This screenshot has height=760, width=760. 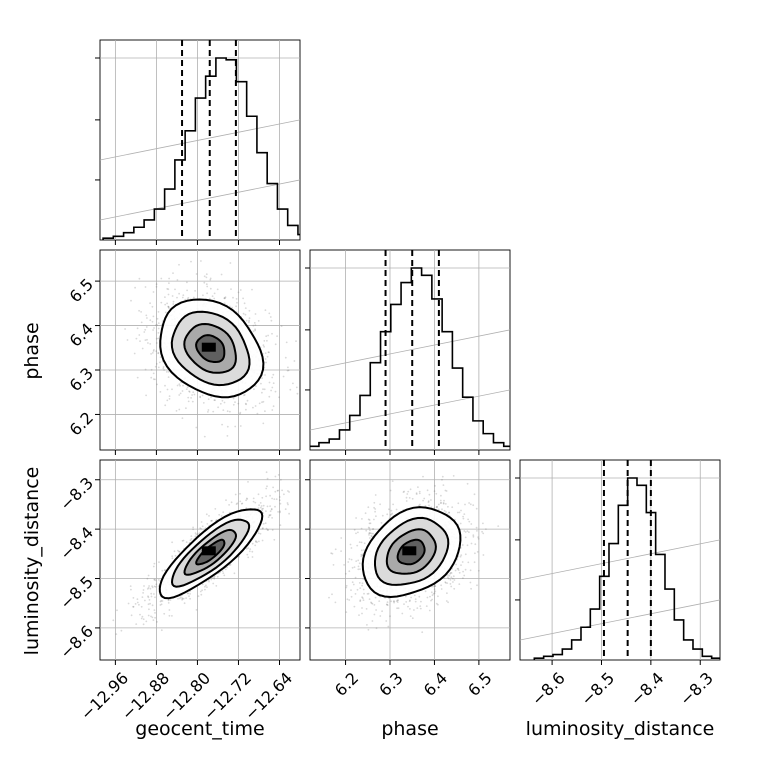 I want to click on x-tick-label-luminosity-distance: −8.4, so click(x=647, y=688).